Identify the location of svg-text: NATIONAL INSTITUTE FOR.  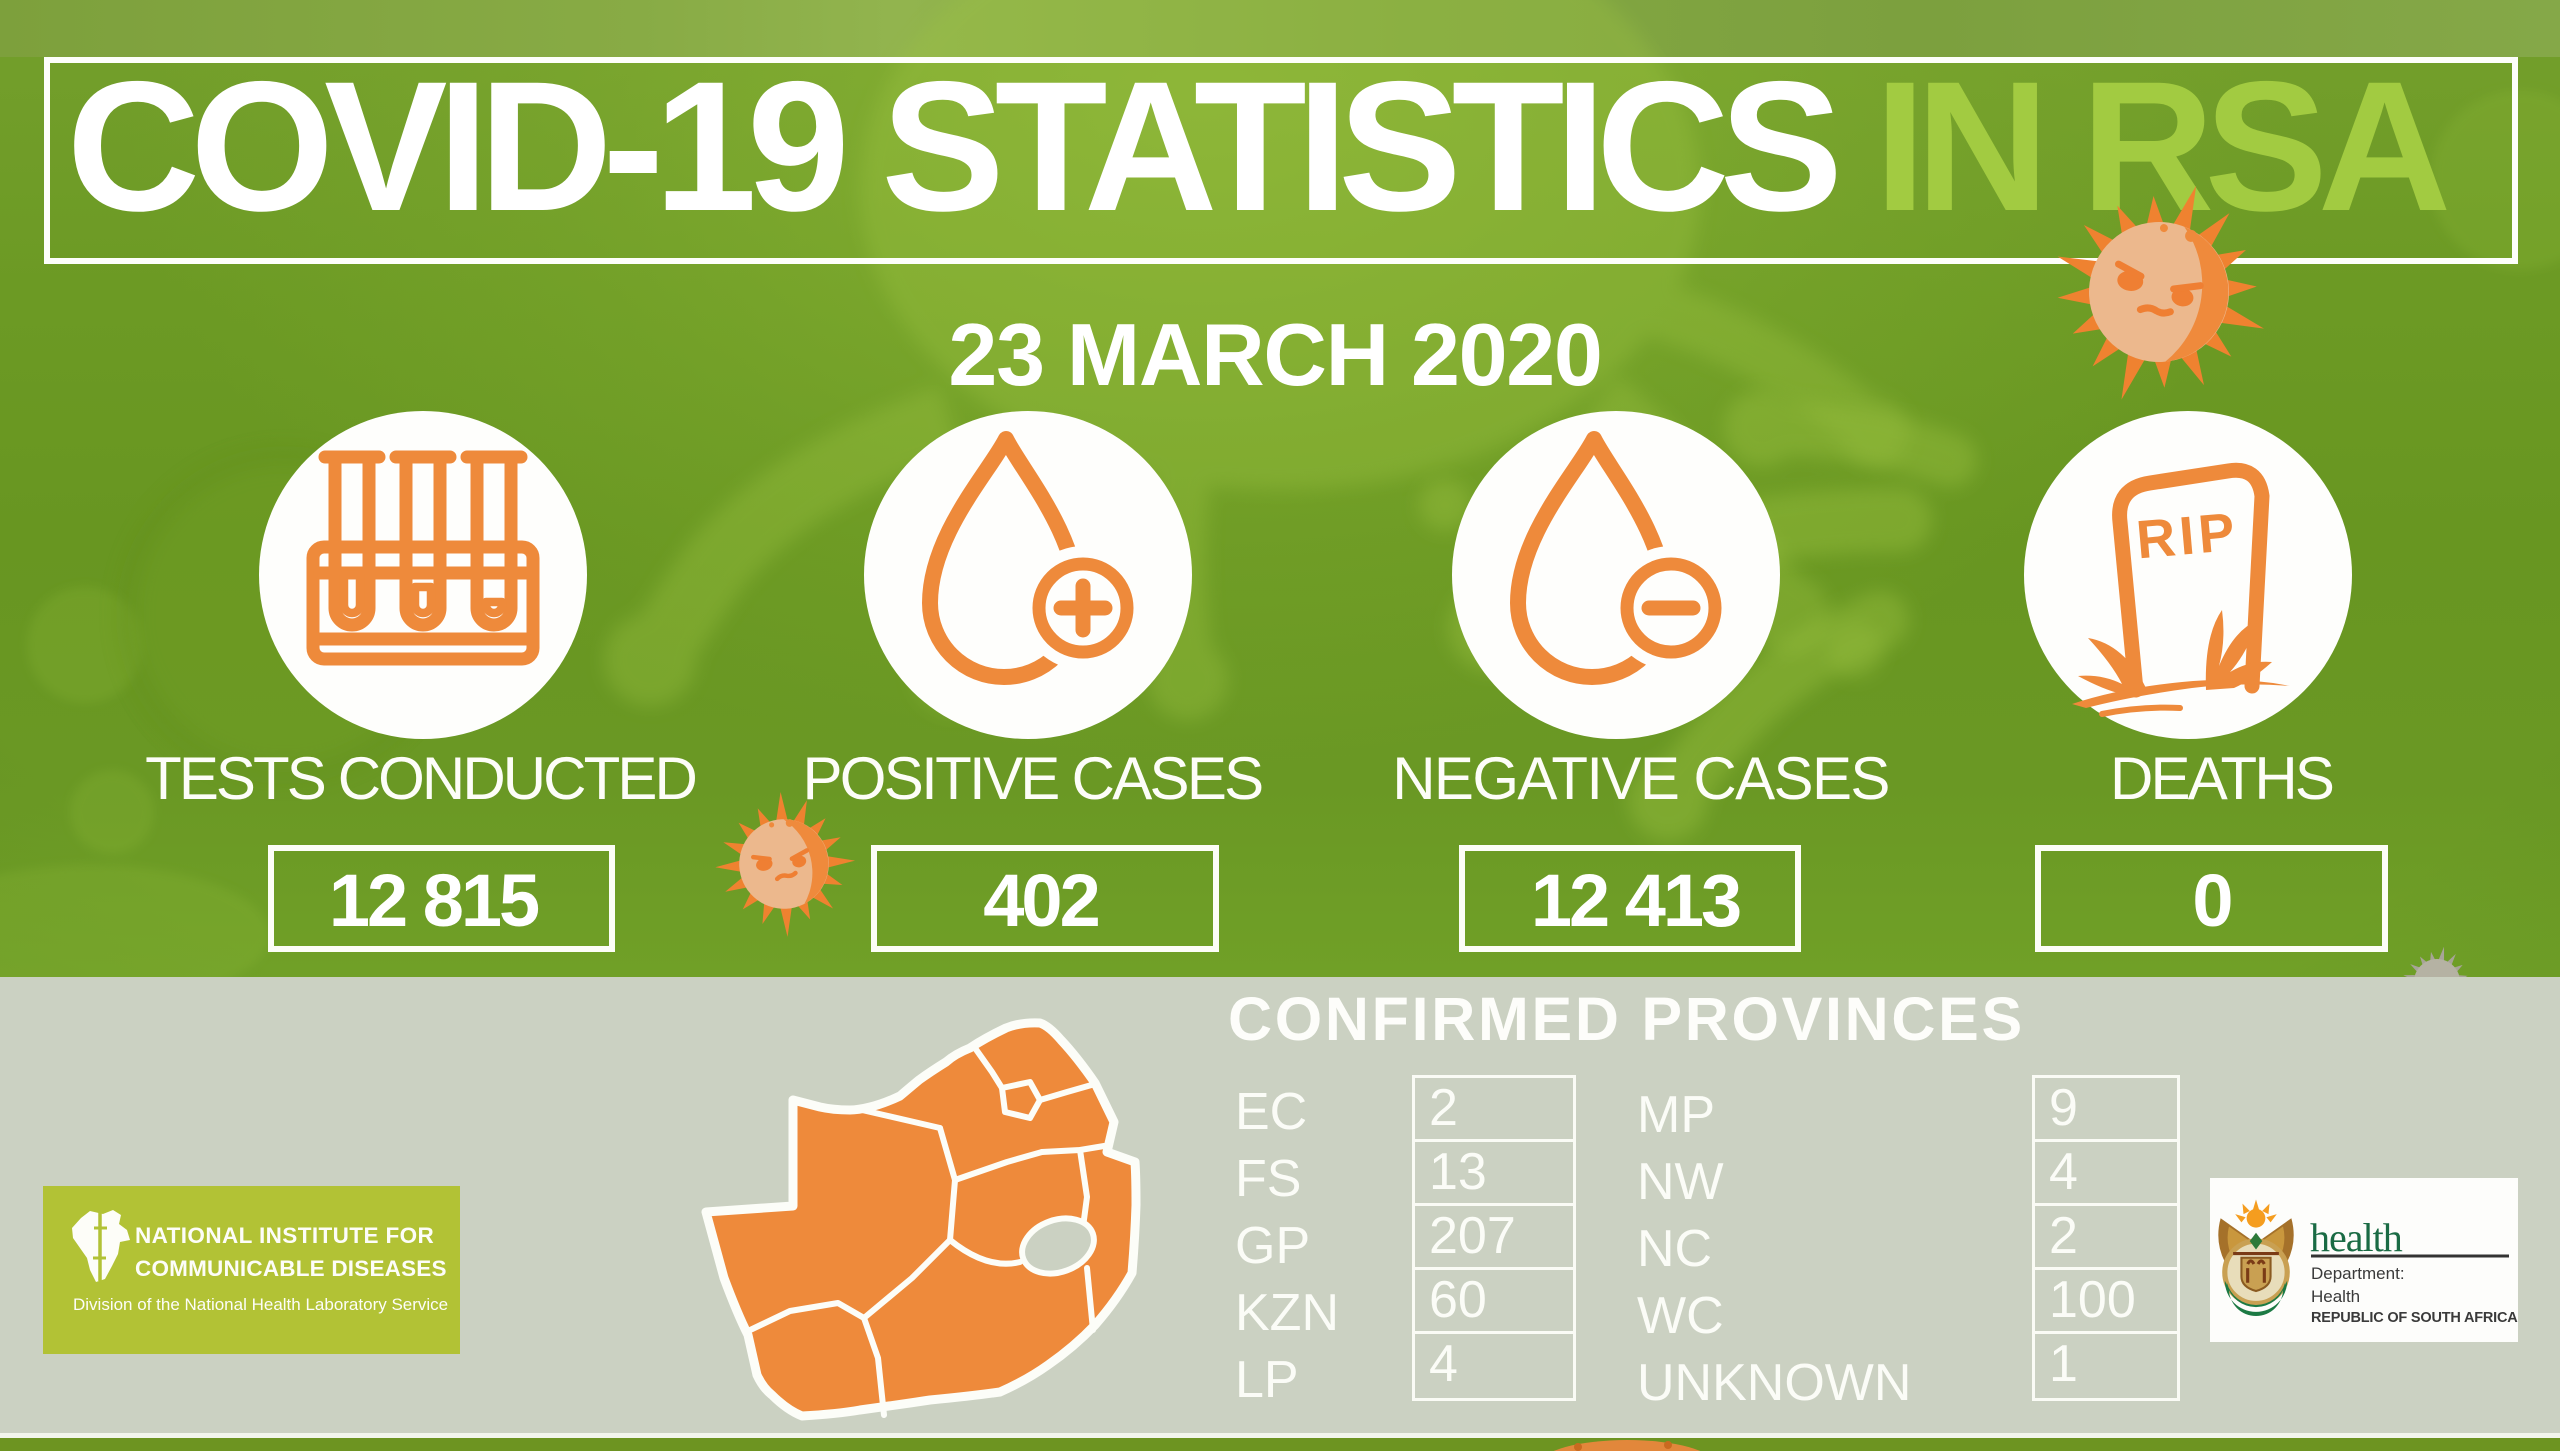
(284, 1235).